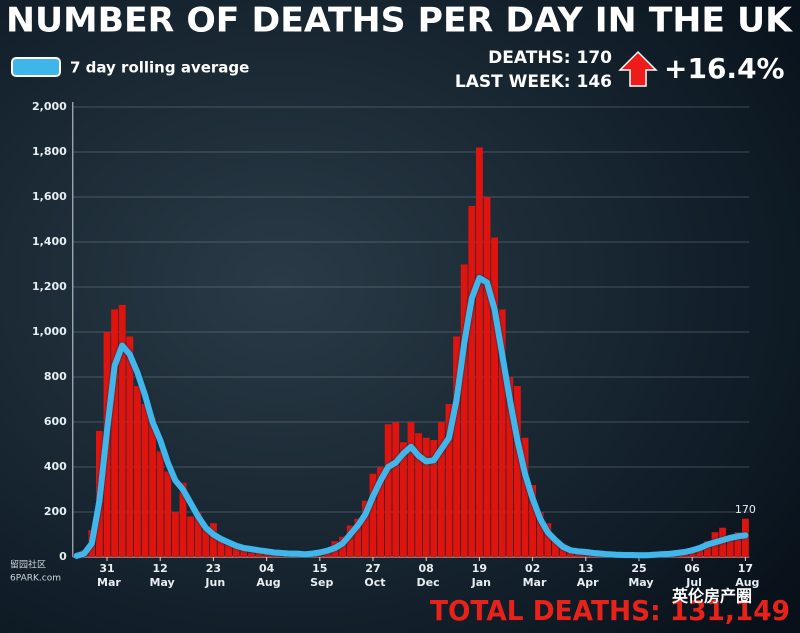 This screenshot has width=800, height=633. I want to click on watermark: 6PARK.com, so click(35, 579).